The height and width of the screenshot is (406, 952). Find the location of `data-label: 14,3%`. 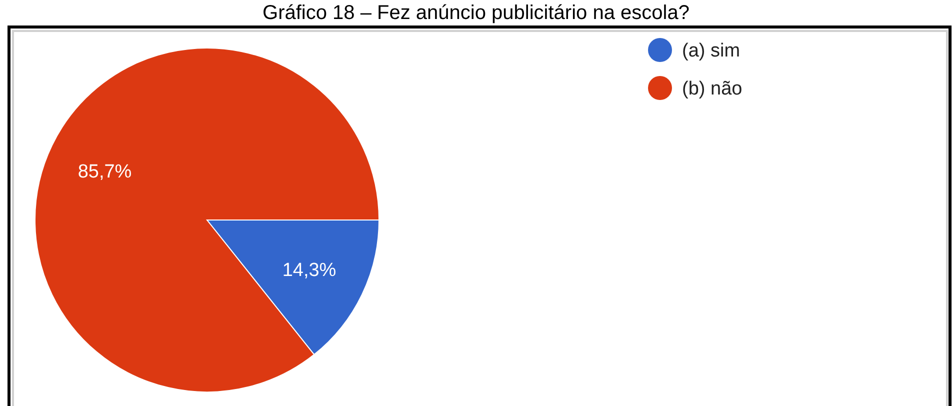

data-label: 14,3% is located at coordinates (309, 270).